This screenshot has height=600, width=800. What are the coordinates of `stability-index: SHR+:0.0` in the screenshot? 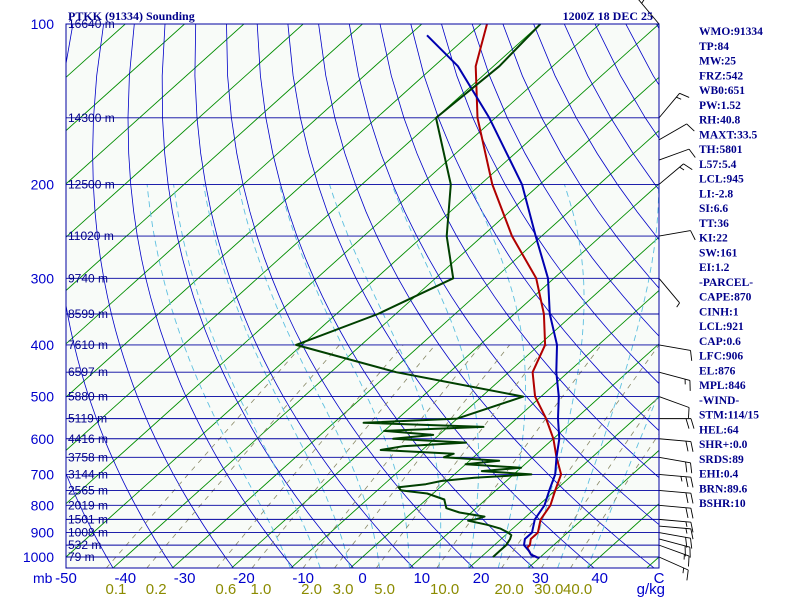 It's located at (723, 445).